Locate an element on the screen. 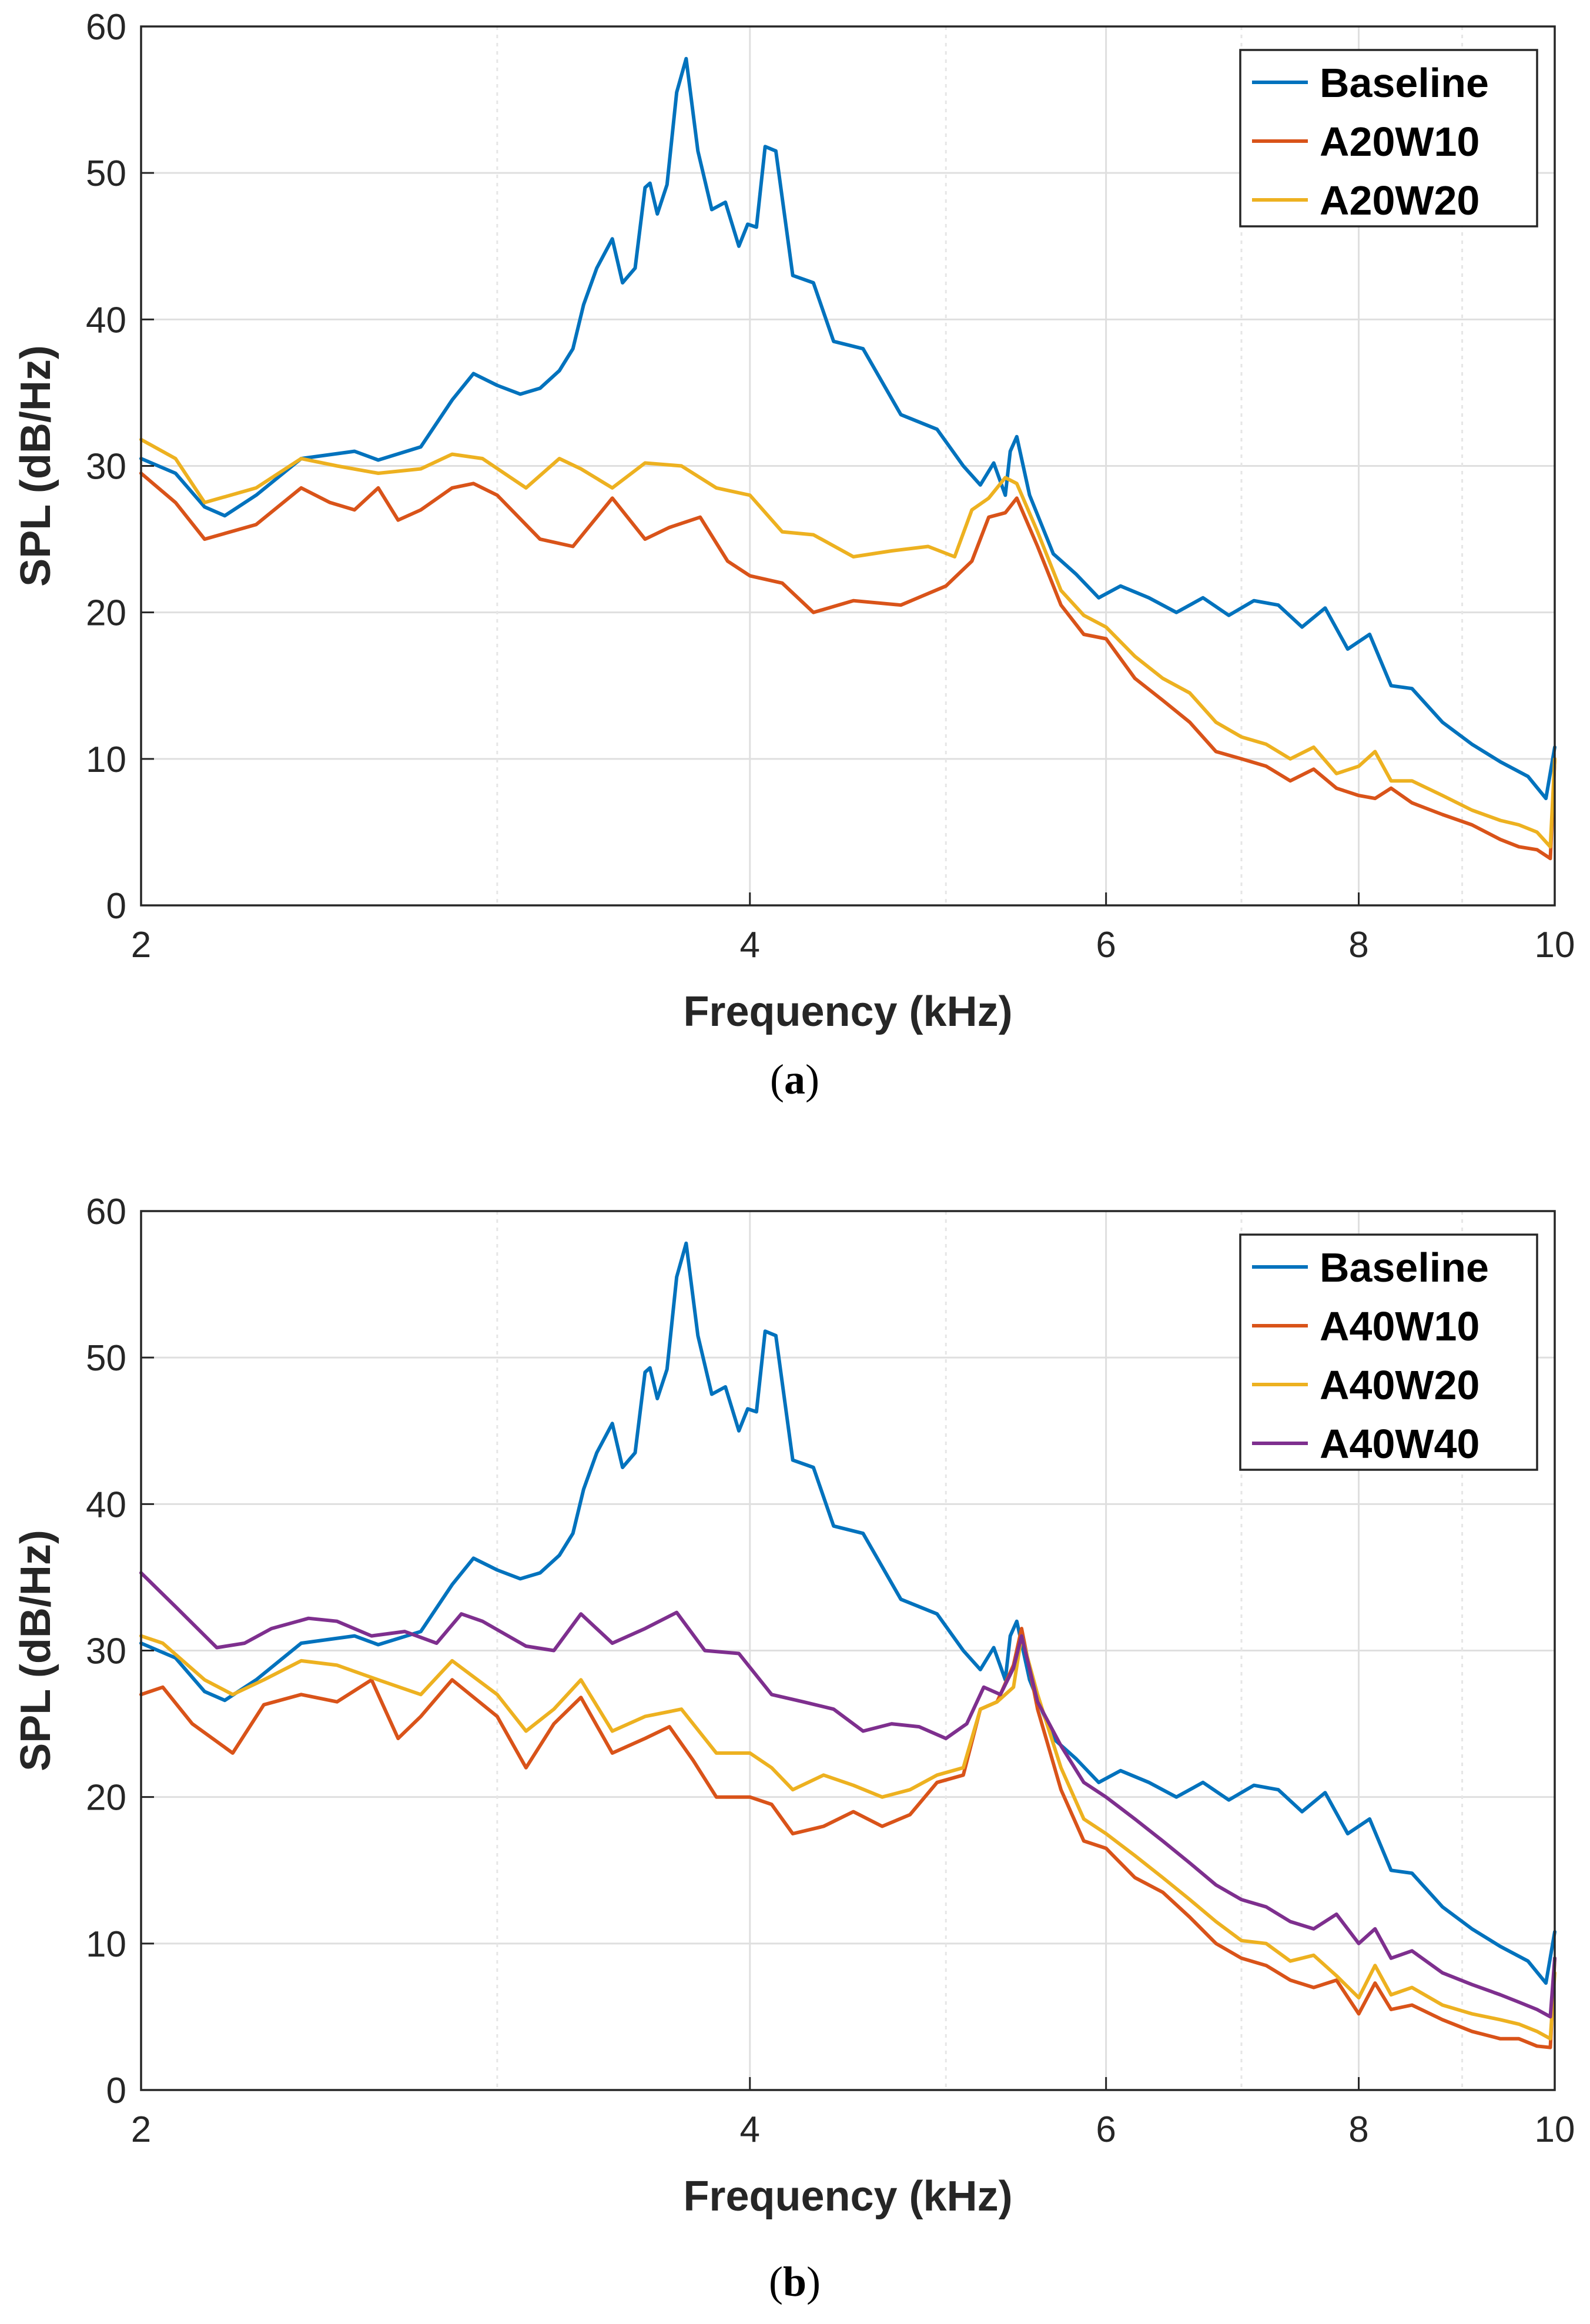  legend-box-b is located at coordinates (1388, 1352).